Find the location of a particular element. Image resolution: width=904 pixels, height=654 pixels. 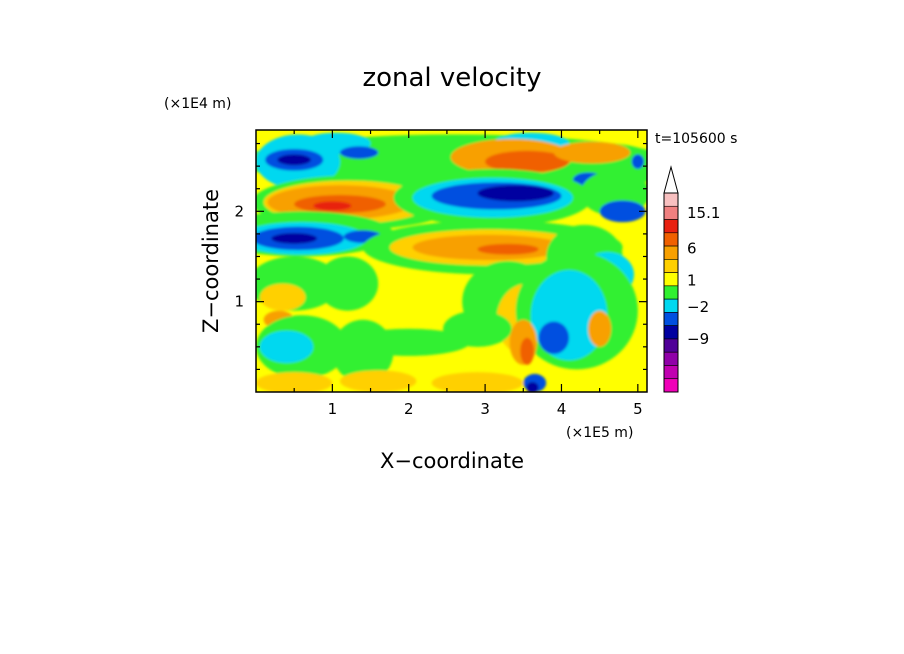

colorbar-label: −2 is located at coordinates (698, 307).